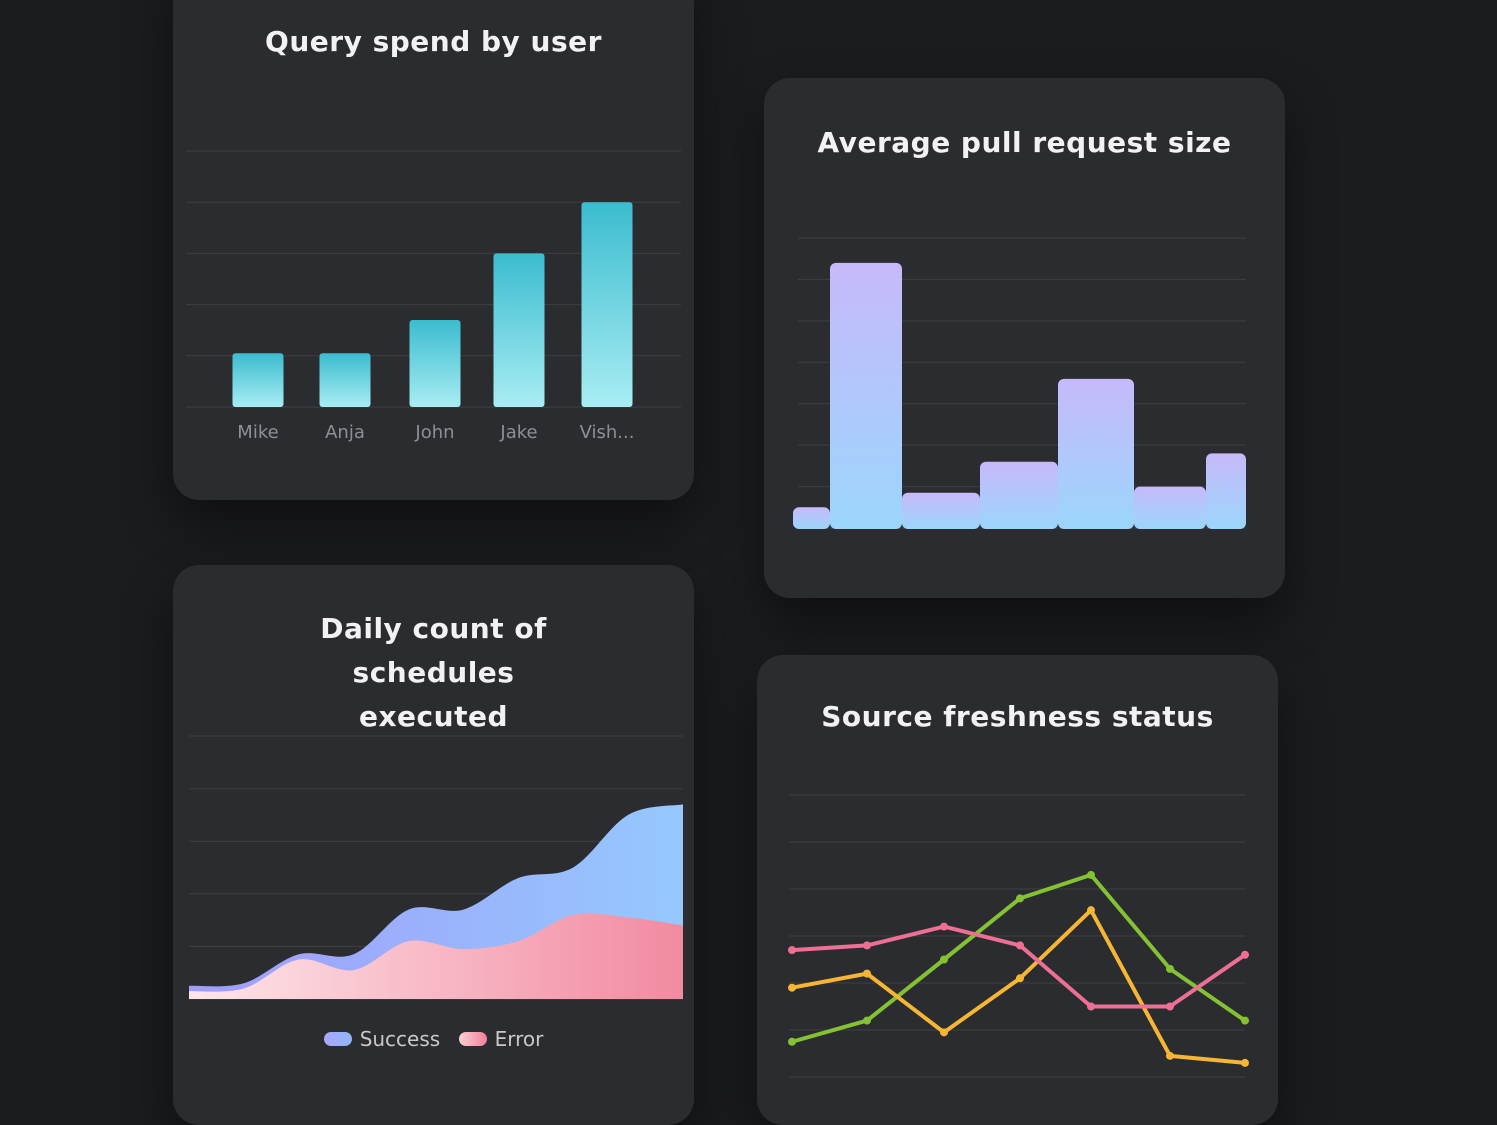 This screenshot has height=1125, width=1497. Describe the element at coordinates (518, 432) in the screenshot. I see `x-label: Jake` at that location.